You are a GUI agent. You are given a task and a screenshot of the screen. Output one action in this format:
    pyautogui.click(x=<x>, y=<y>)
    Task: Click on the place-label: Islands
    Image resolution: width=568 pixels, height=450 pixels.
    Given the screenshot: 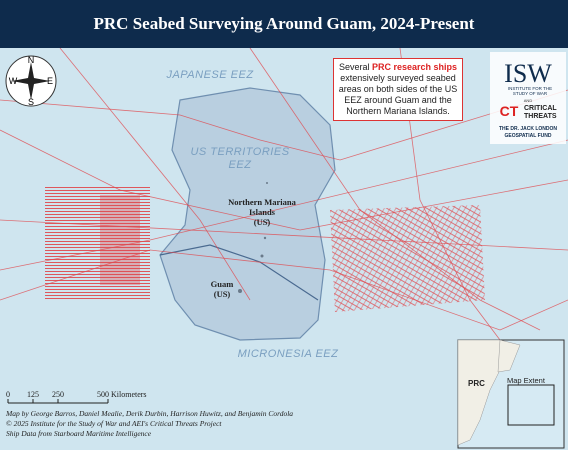 What is the action you would take?
    pyautogui.click(x=262, y=212)
    